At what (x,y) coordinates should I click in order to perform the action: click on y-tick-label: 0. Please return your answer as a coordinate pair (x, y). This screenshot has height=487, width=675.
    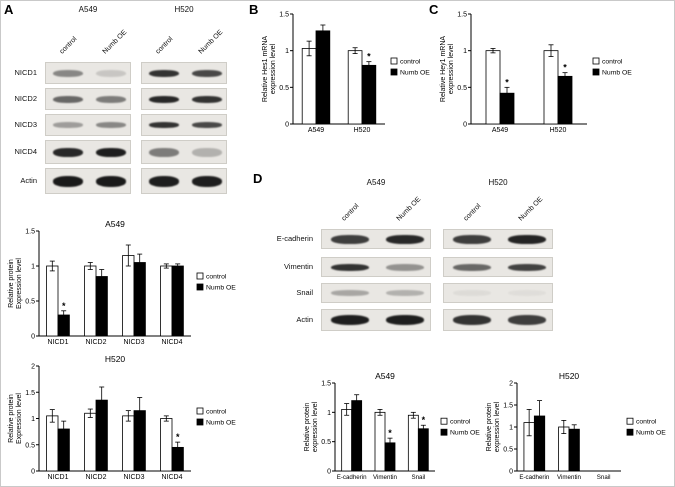
    Looking at the image, I should click on (287, 125).